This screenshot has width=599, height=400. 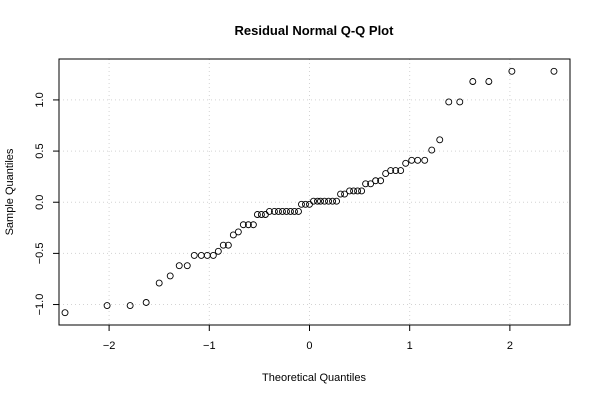 What do you see at coordinates (510, 346) in the screenshot?
I see `x-tick-label: 2` at bounding box center [510, 346].